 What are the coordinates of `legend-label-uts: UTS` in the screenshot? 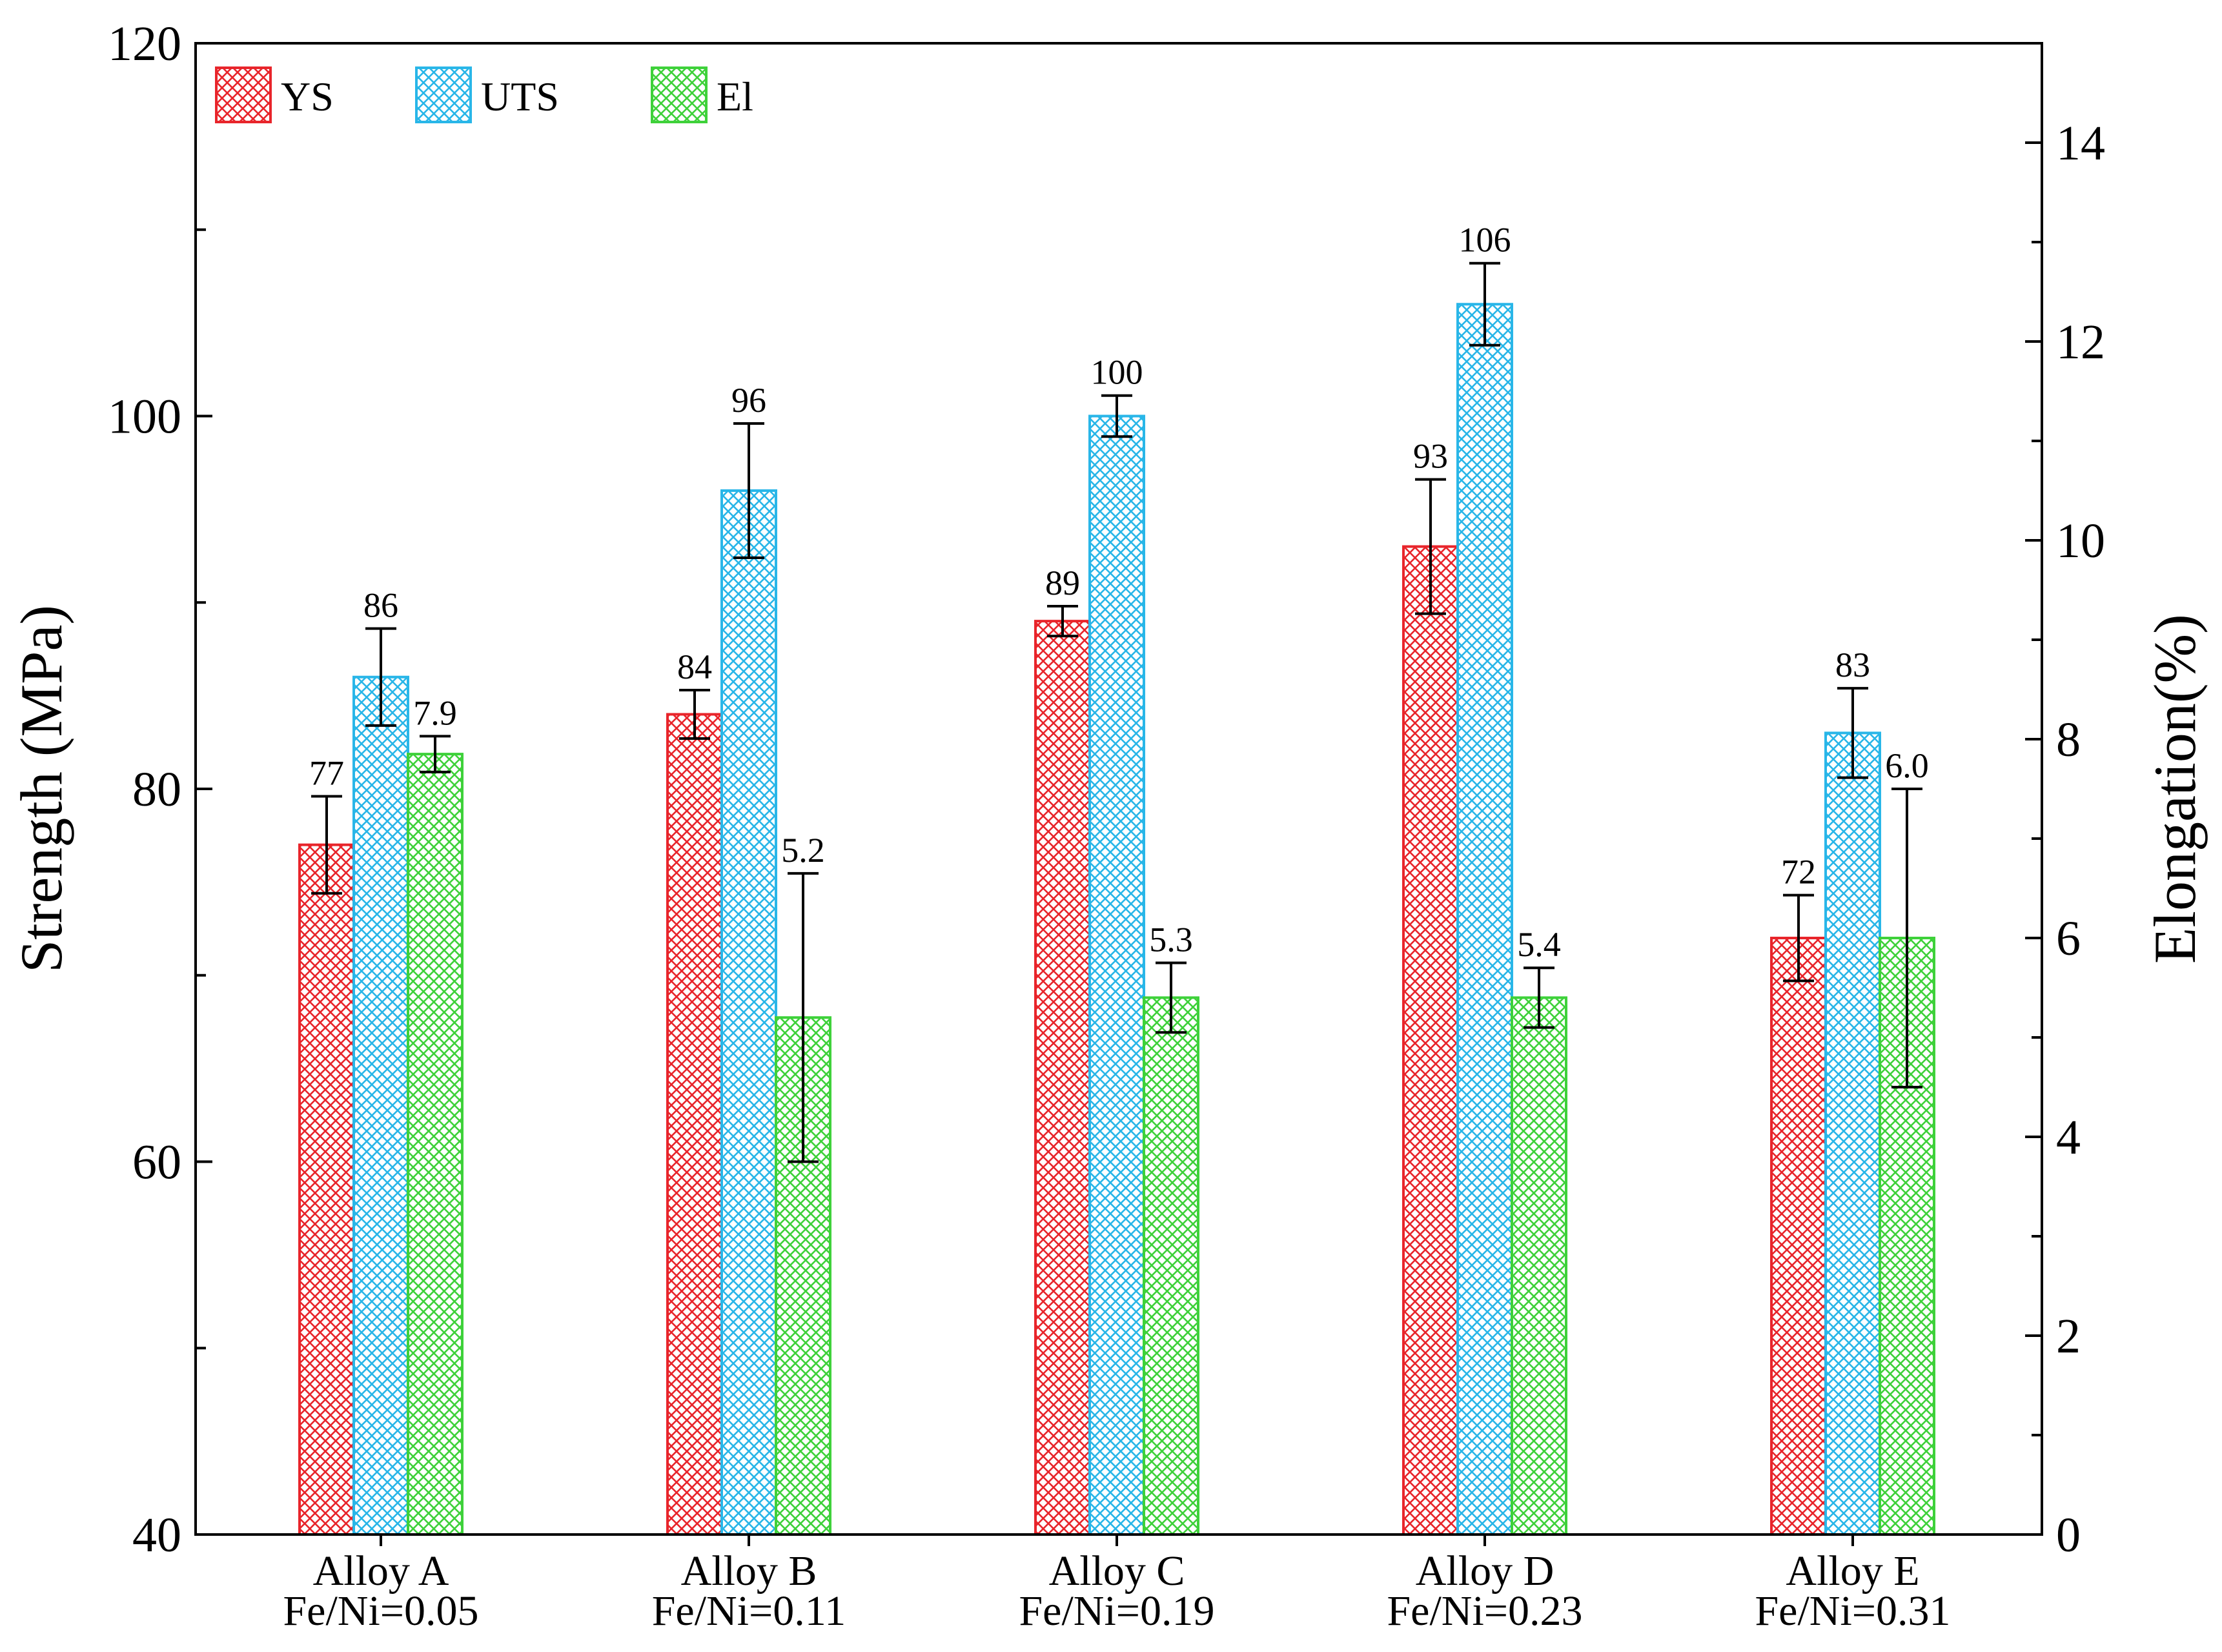 It's located at (520, 96).